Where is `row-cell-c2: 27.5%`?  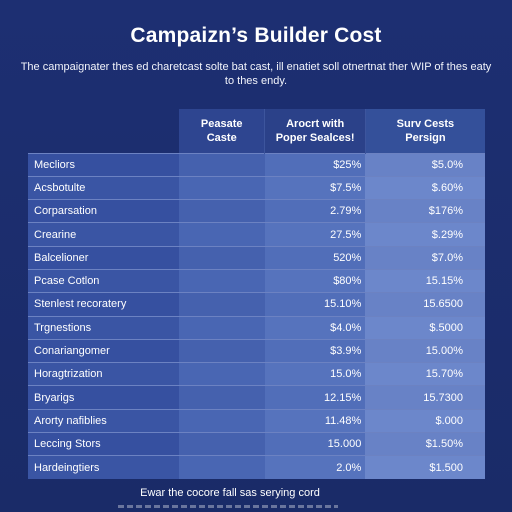
row-cell-c2: 27.5% is located at coordinates (315, 234).